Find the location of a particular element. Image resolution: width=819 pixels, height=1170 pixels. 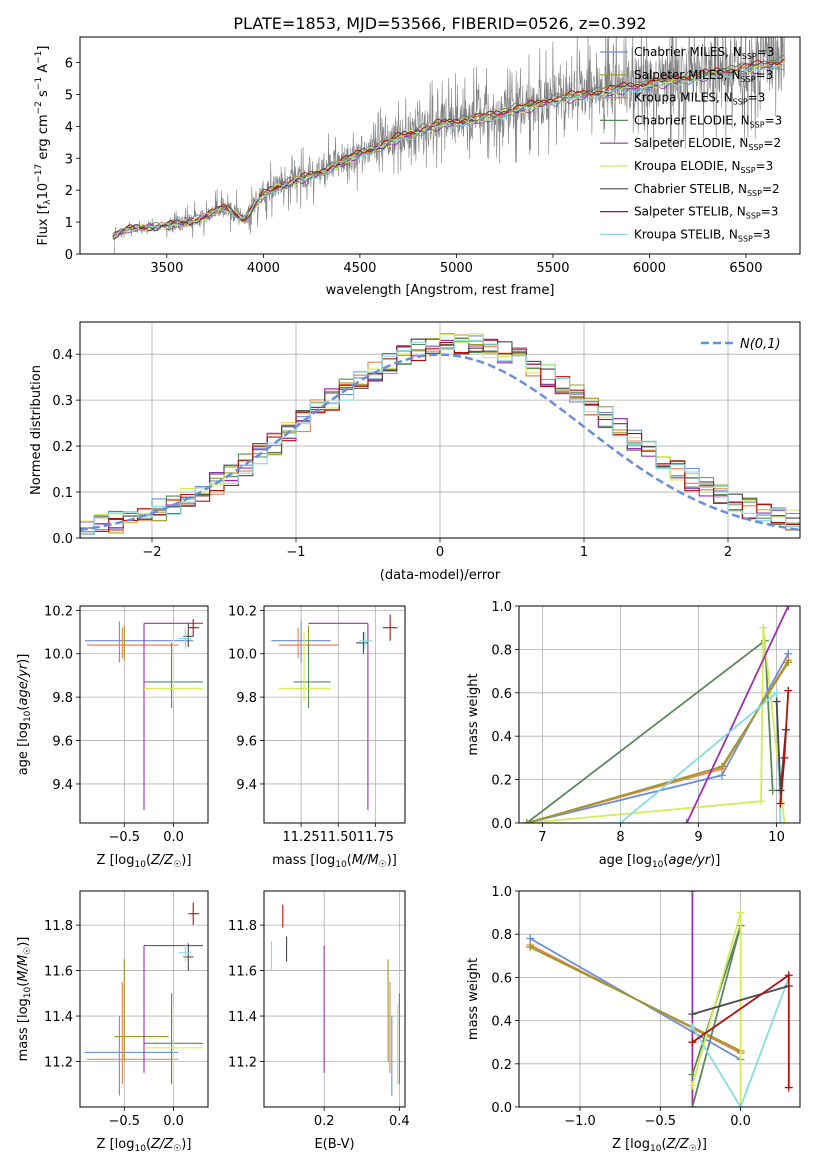

model-line-kroupa-miles is located at coordinates (448, 147).